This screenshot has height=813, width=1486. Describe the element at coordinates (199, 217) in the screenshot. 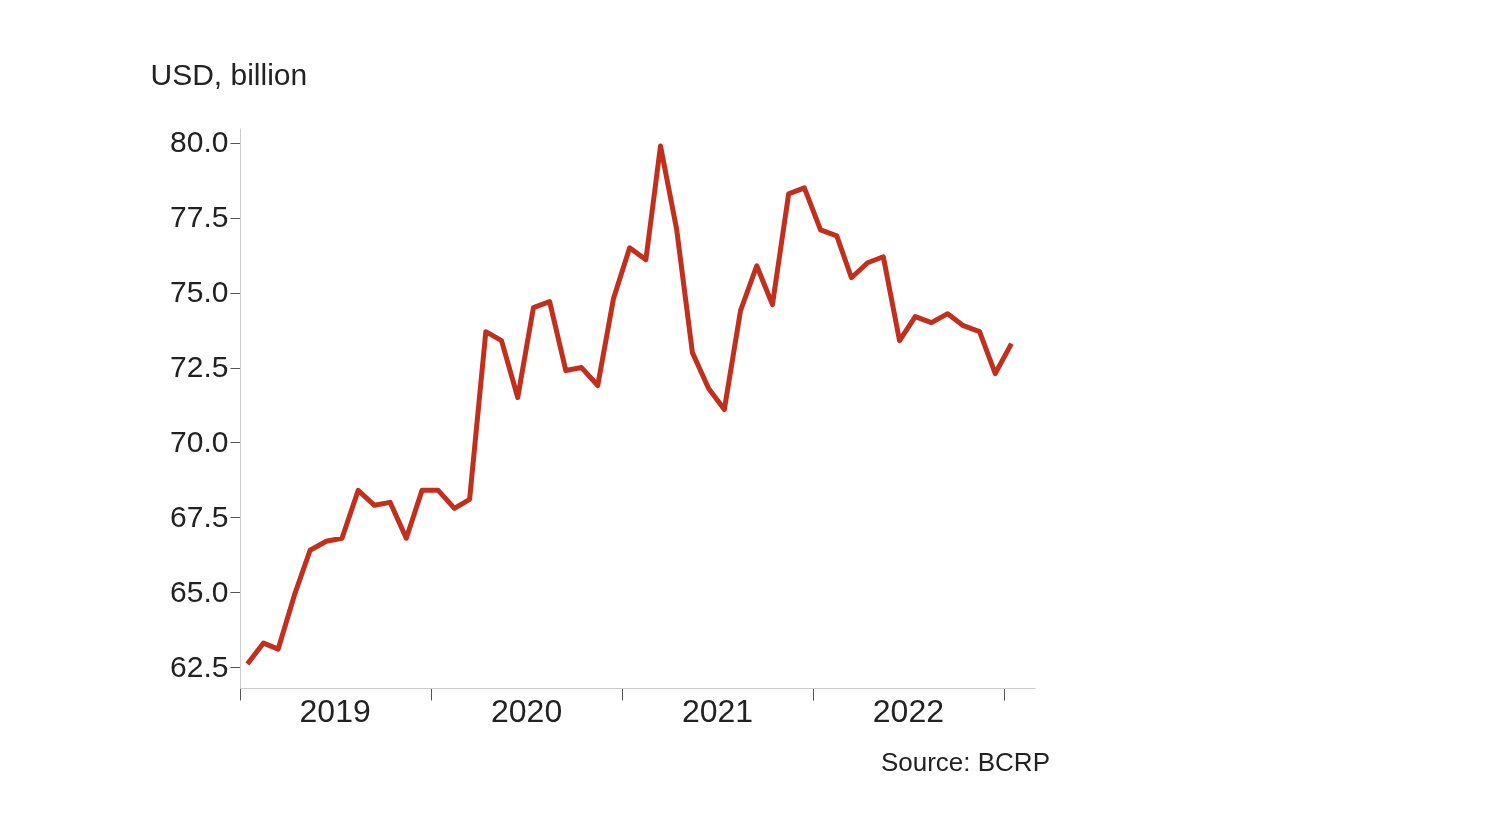

I see `y-tick-label: 77.5` at that location.